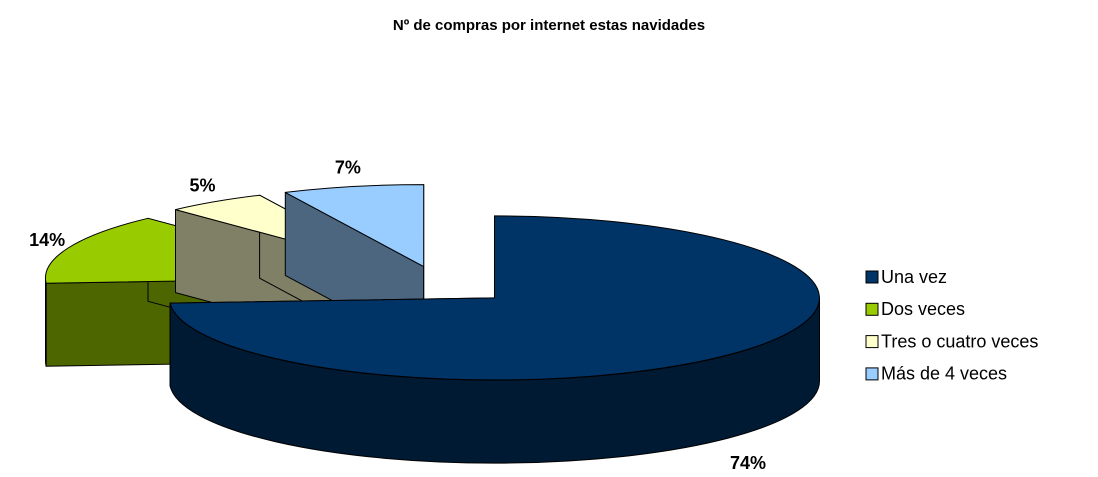  What do you see at coordinates (354, 226) in the screenshot?
I see `slice` at bounding box center [354, 226].